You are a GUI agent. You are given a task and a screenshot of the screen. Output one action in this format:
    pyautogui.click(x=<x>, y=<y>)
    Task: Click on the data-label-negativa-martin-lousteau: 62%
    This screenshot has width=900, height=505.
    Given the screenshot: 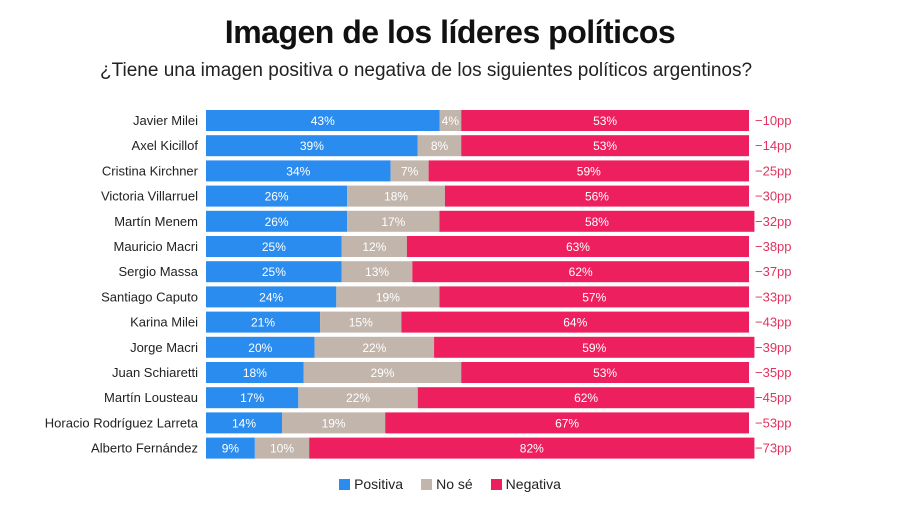 What is the action you would take?
    pyautogui.click(x=586, y=398)
    